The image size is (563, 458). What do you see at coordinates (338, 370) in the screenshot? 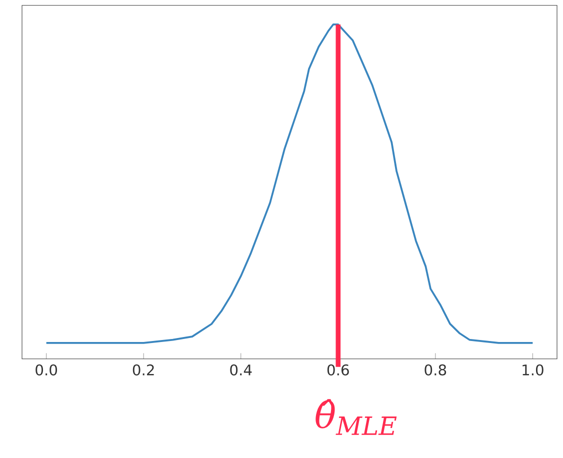
I see `x-tick-label: 0.6` at bounding box center [338, 370].